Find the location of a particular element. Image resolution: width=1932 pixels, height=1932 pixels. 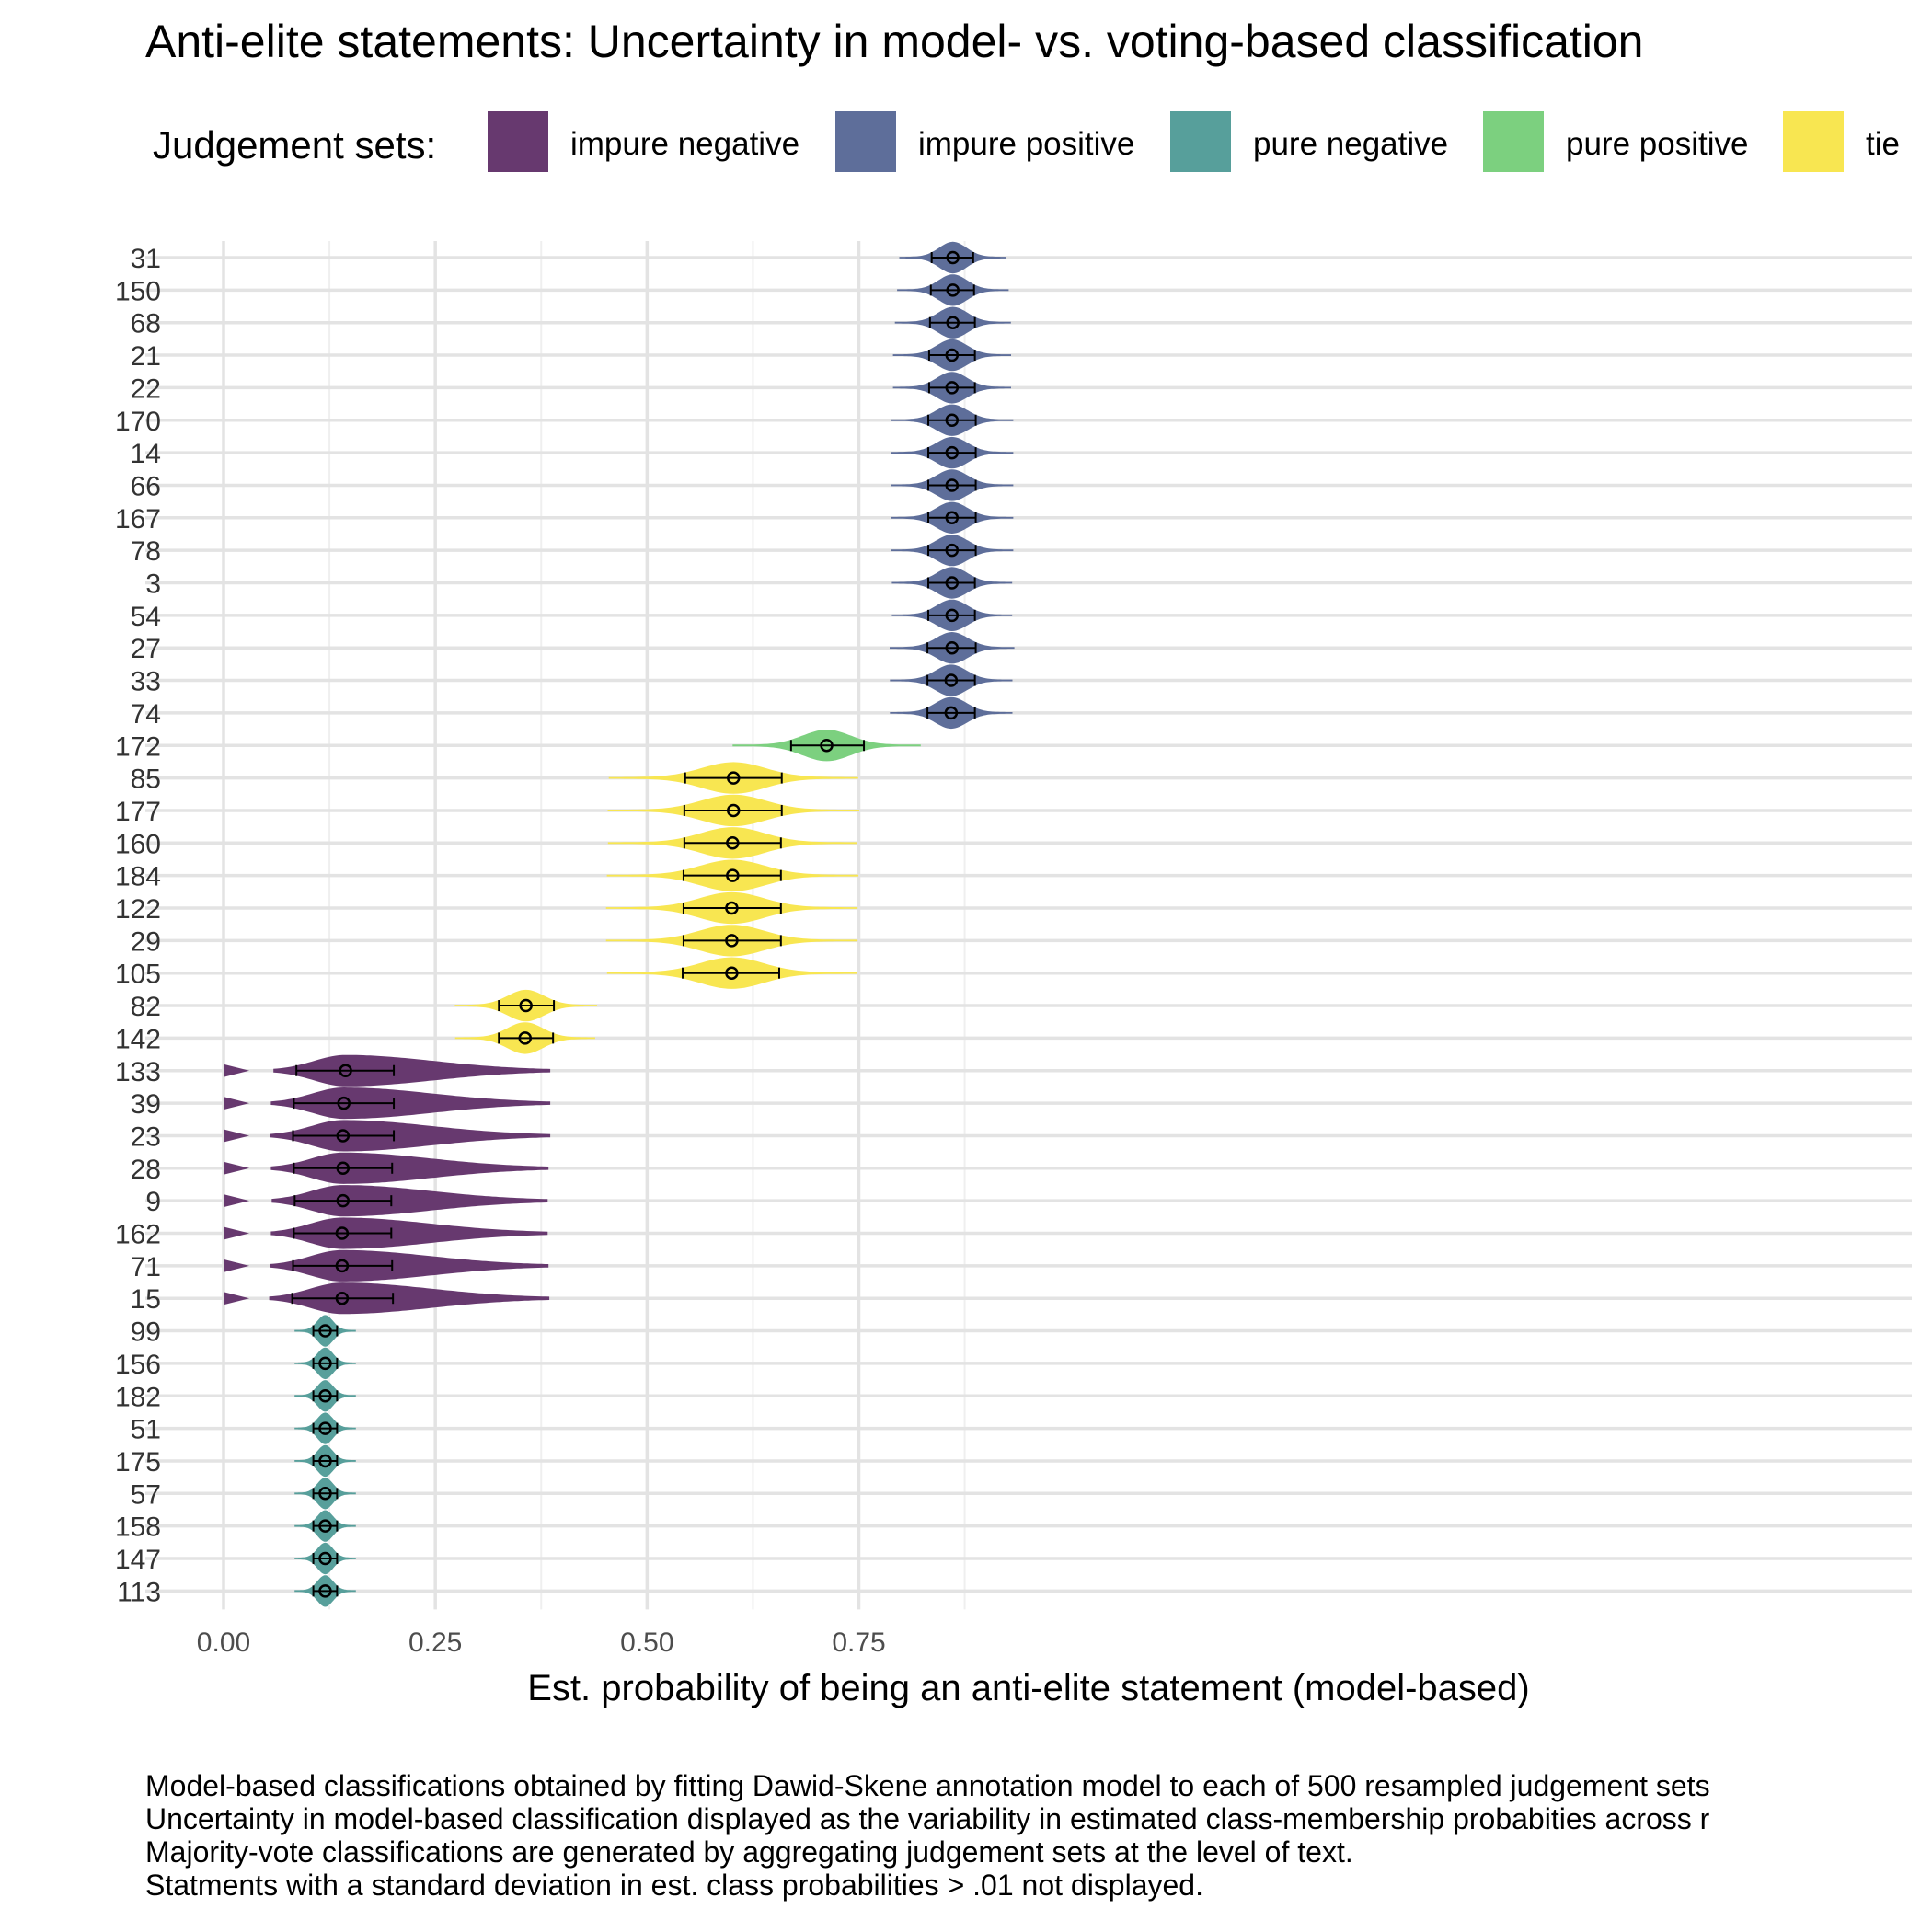

y-tick-label: 9 is located at coordinates (153, 1202).